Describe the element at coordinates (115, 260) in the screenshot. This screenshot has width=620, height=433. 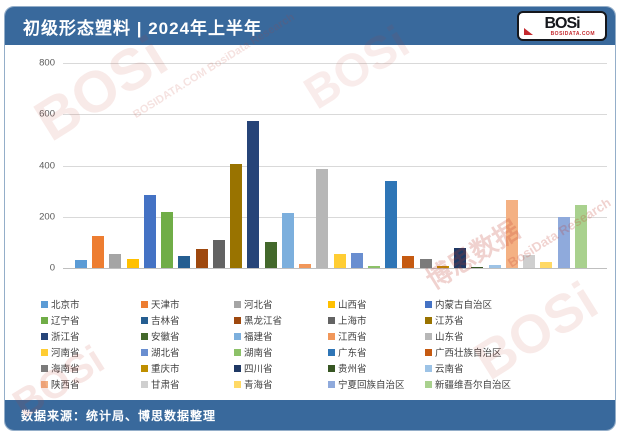
I see `bar-河北省` at that location.